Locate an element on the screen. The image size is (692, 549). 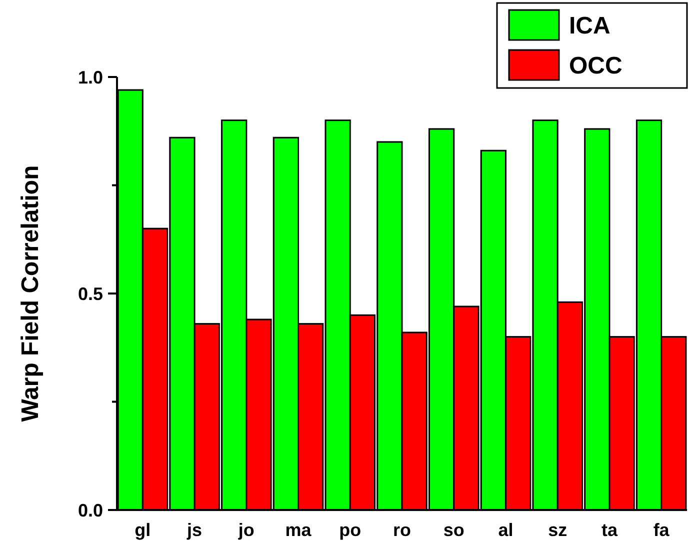
x-tick-label: ta is located at coordinates (609, 530).